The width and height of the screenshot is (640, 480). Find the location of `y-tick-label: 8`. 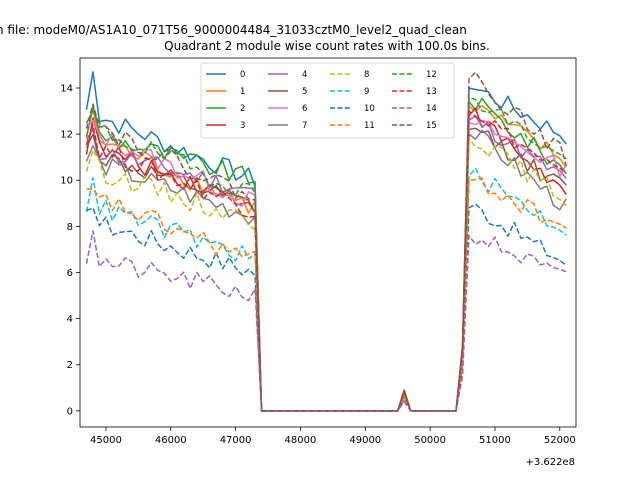

y-tick-label: 8 is located at coordinates (70, 227).